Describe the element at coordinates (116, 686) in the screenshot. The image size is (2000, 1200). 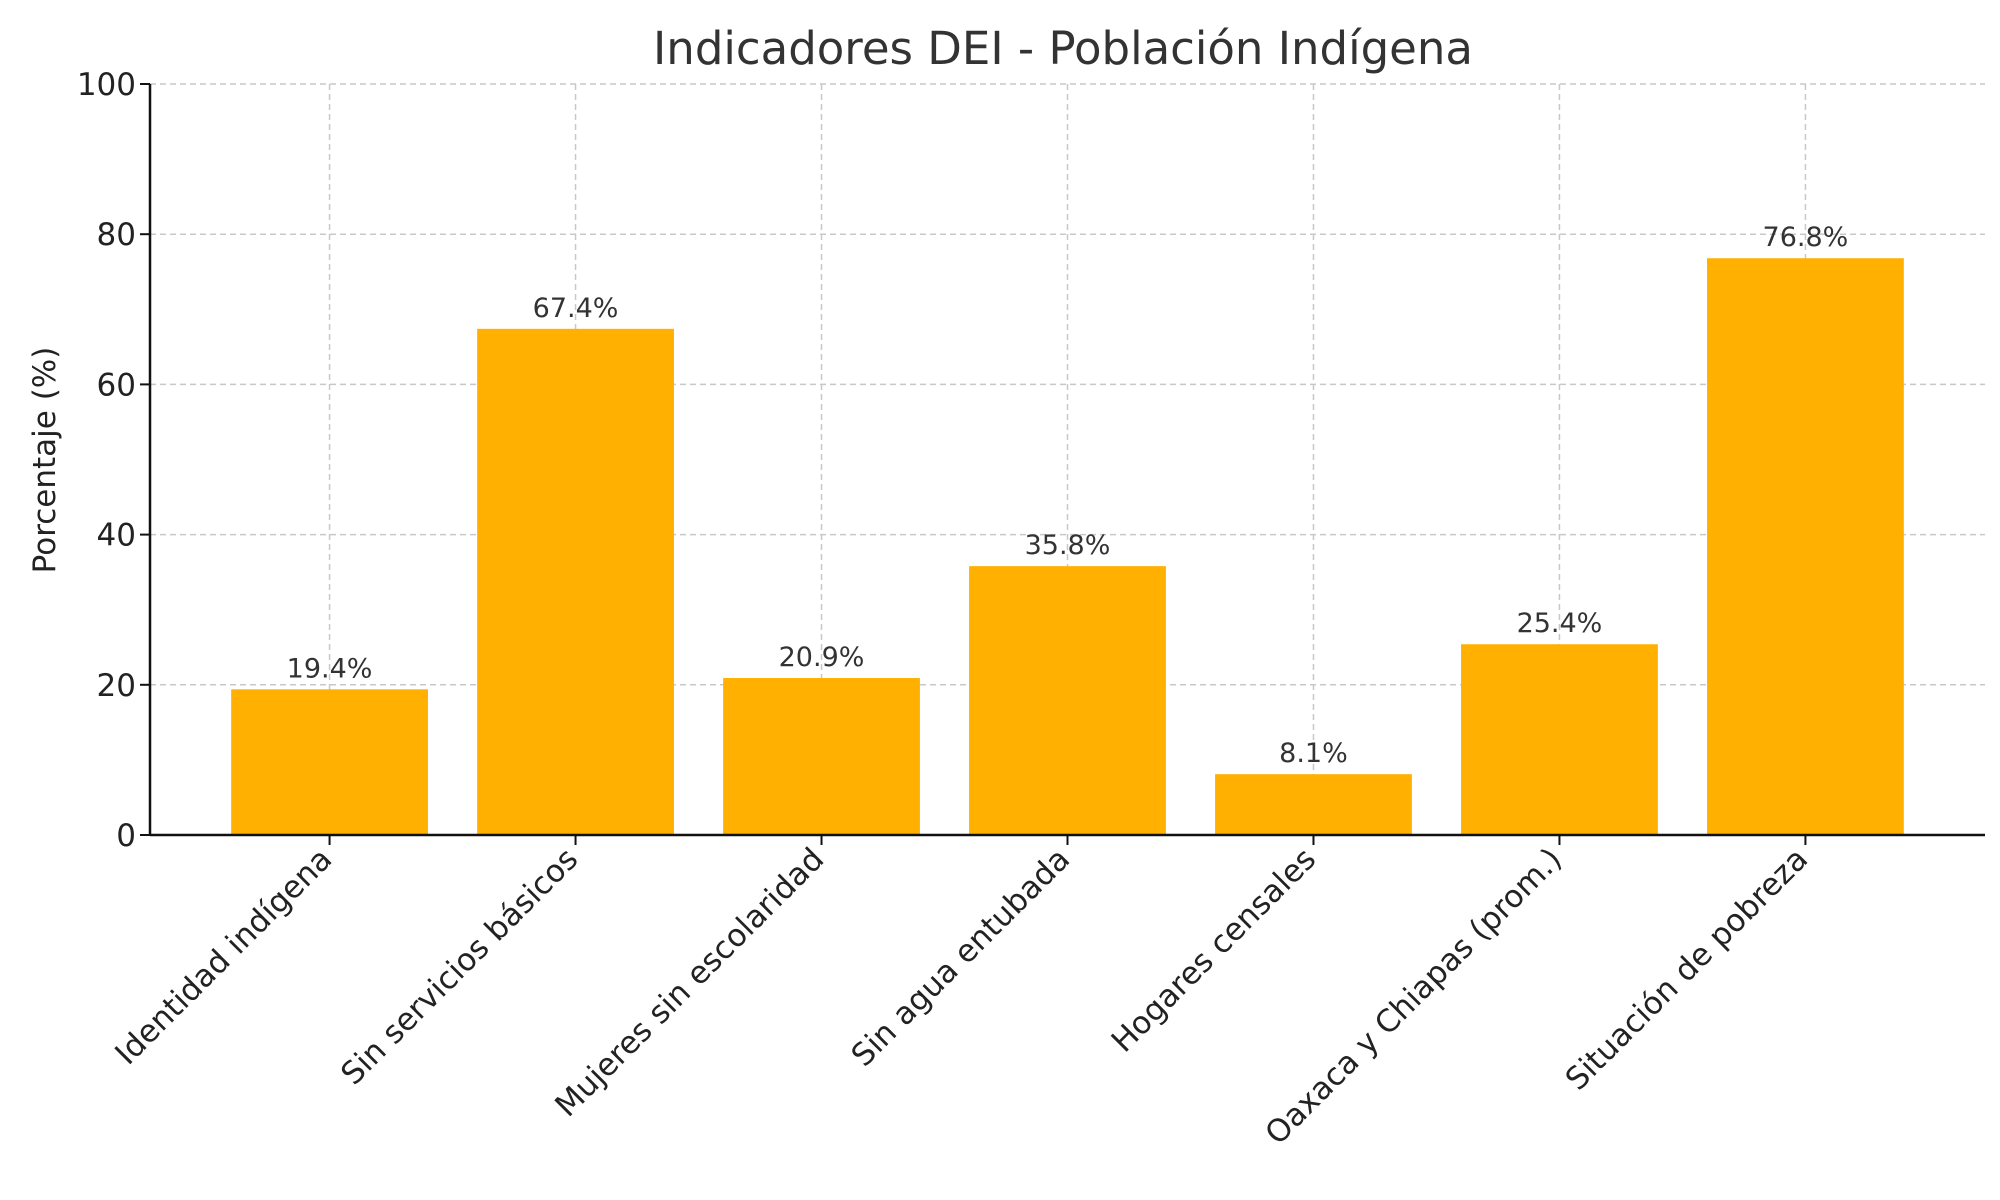
I see `y-tick-label: 20` at that location.